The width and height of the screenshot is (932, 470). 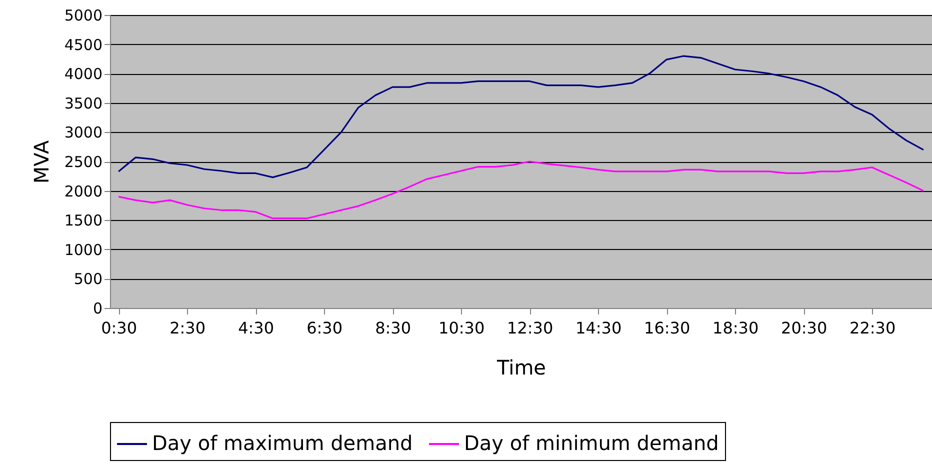 What do you see at coordinates (873, 328) in the screenshot?
I see `x-tick-label: 22:30` at bounding box center [873, 328].